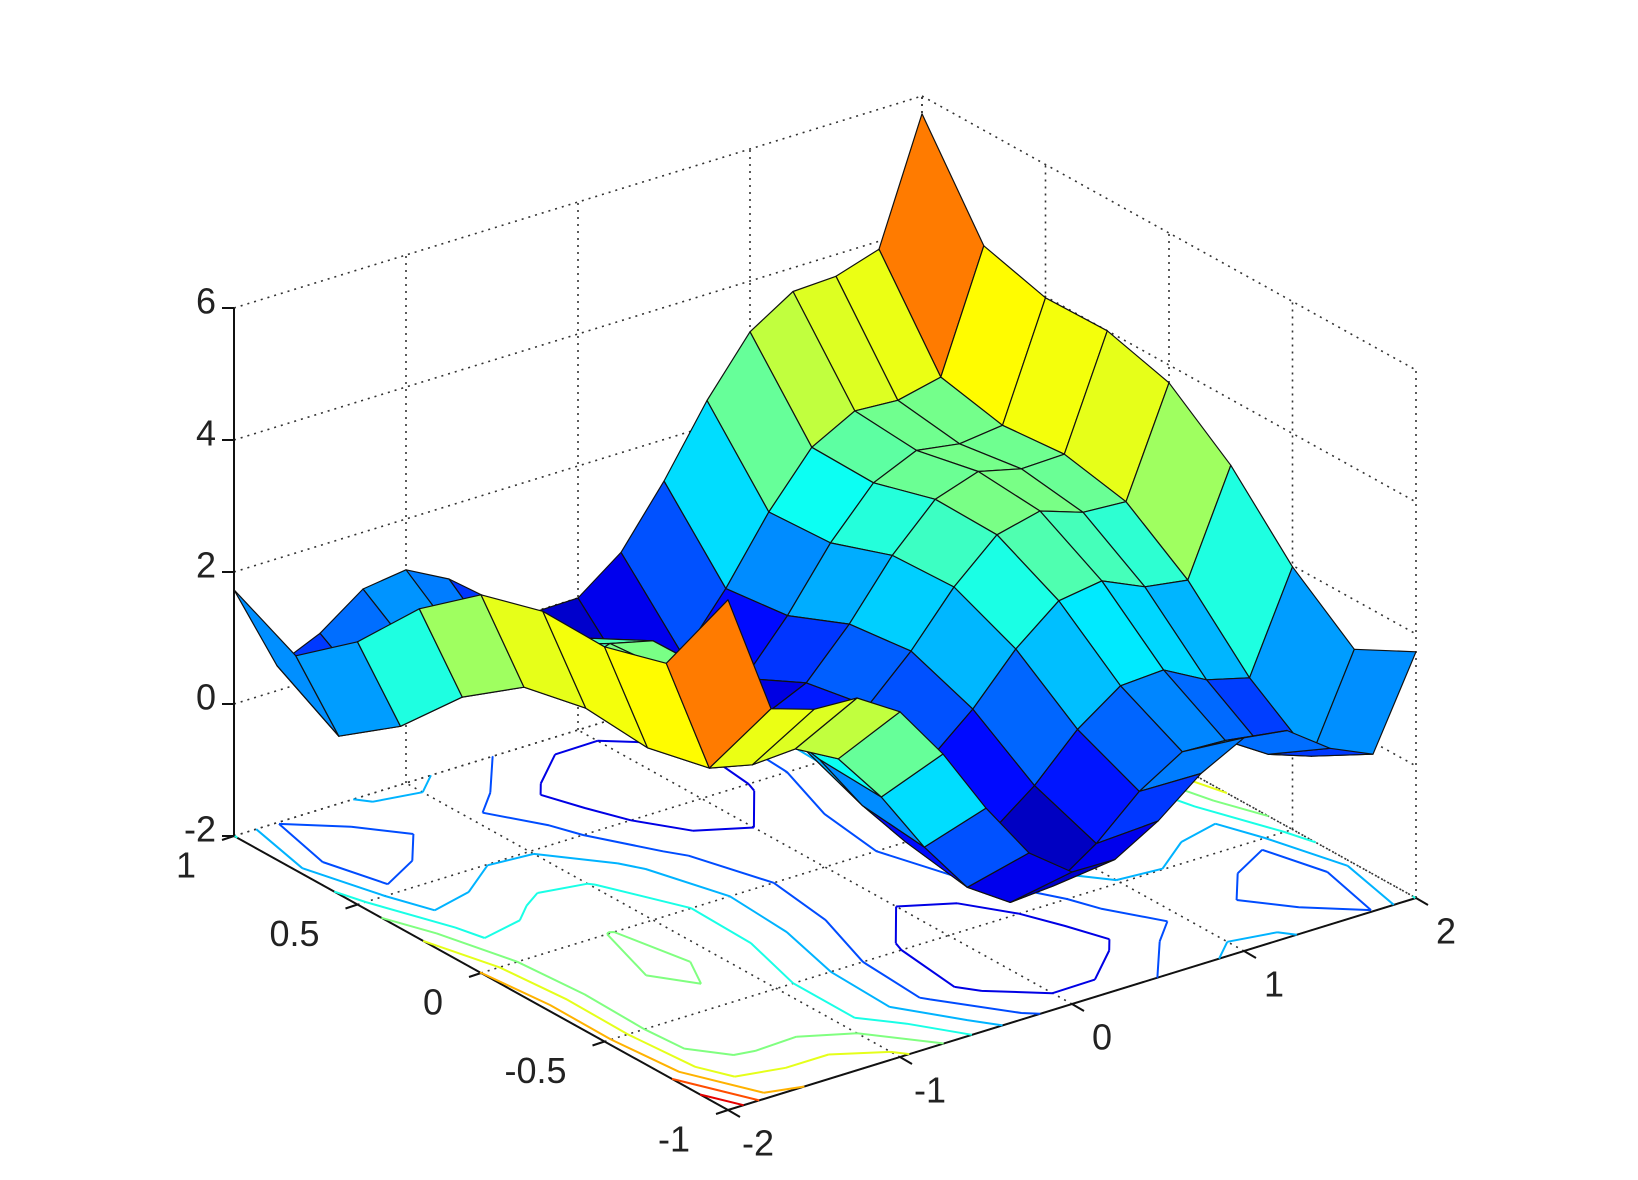 This screenshot has height=1180, width=1638. What do you see at coordinates (206, 301) in the screenshot?
I see `z-tick-label: 6` at bounding box center [206, 301].